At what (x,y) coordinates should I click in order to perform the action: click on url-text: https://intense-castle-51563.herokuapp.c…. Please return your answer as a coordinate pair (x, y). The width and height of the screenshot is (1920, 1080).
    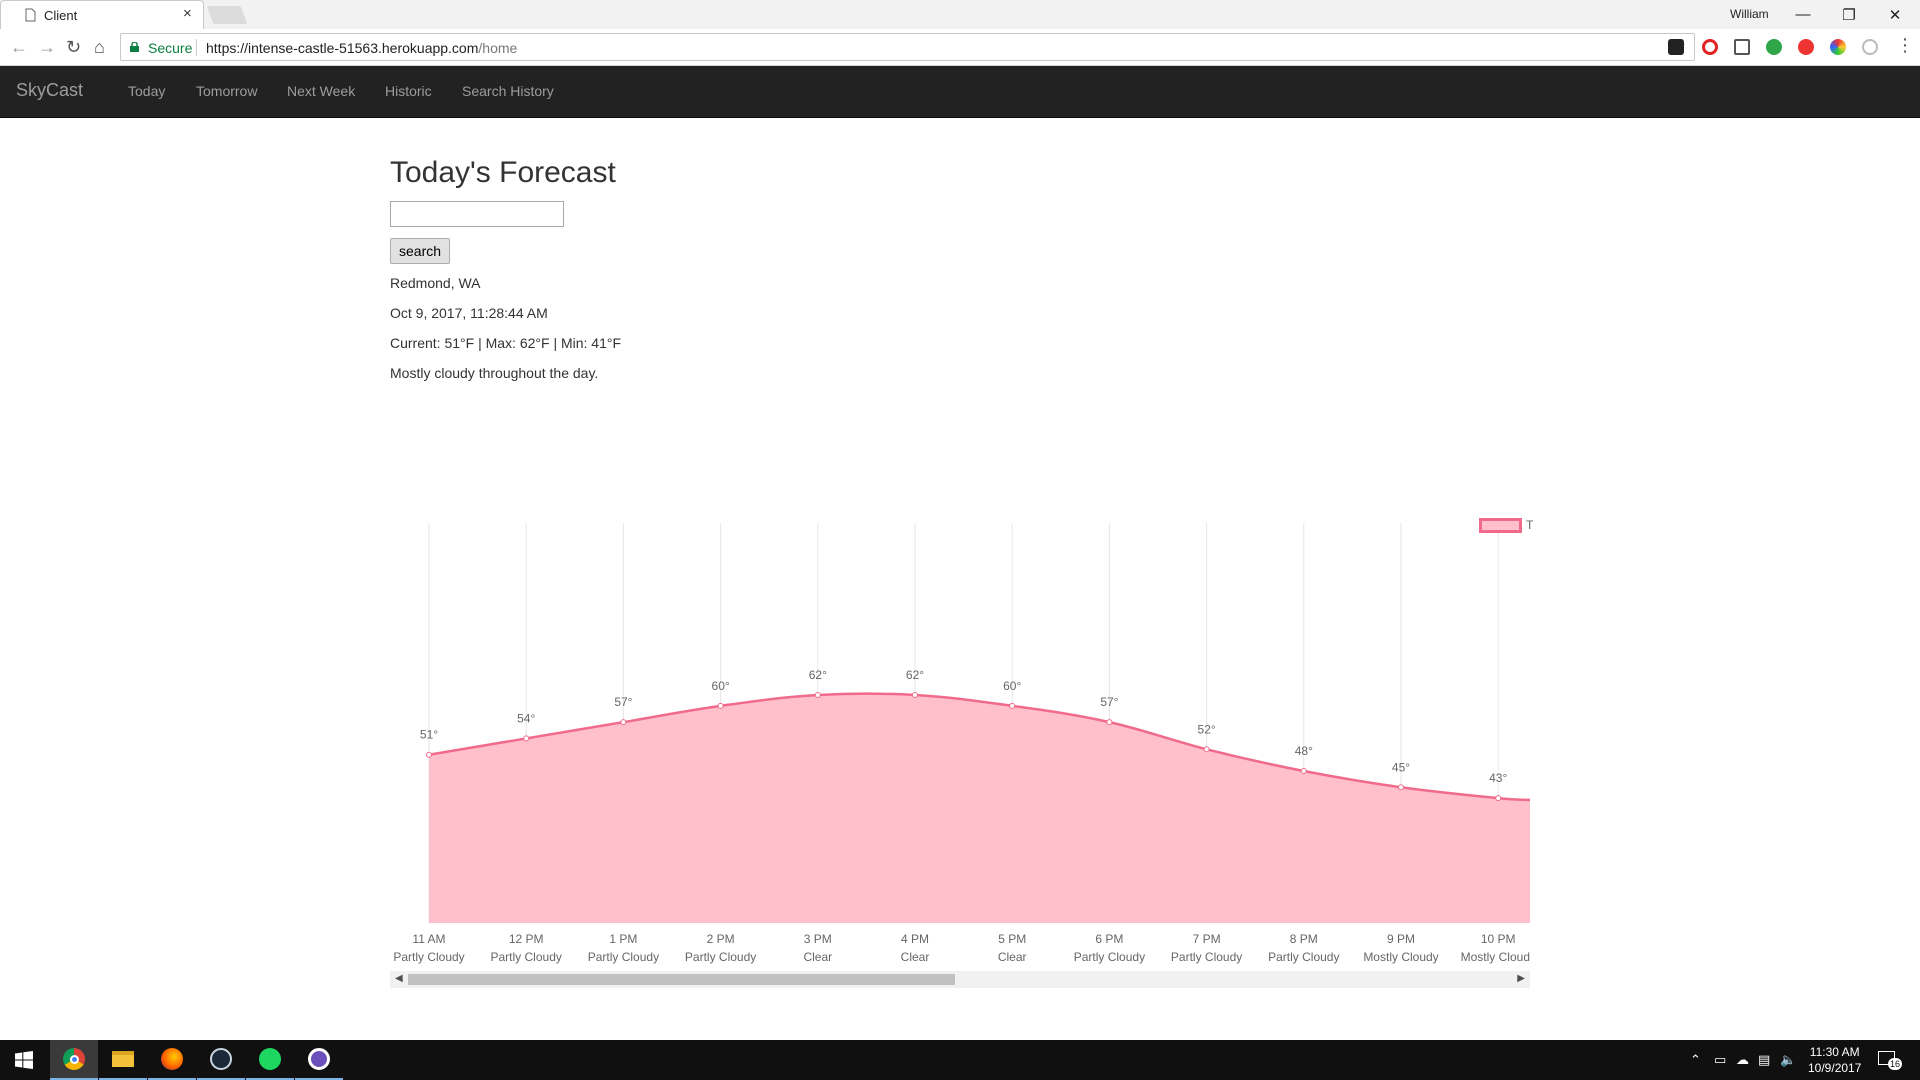
    Looking at the image, I should click on (361, 48).